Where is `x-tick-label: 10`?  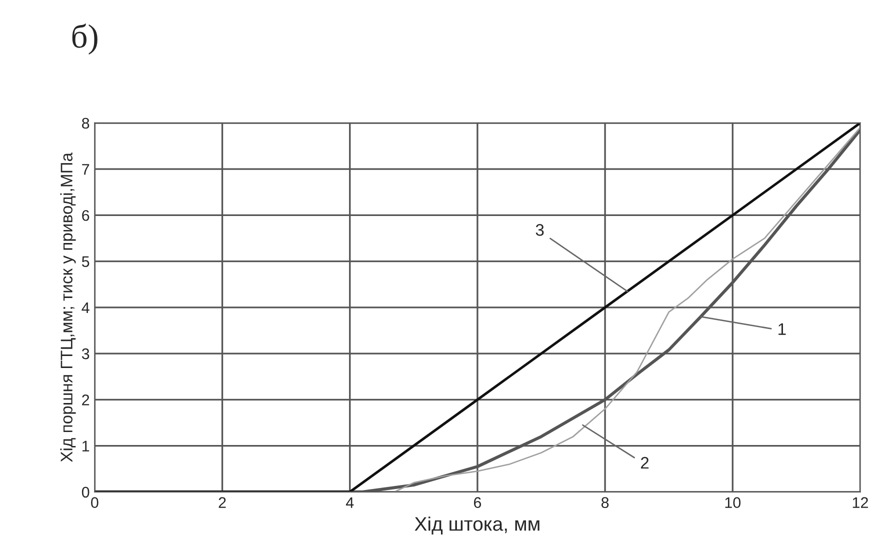 x-tick-label: 10 is located at coordinates (733, 502).